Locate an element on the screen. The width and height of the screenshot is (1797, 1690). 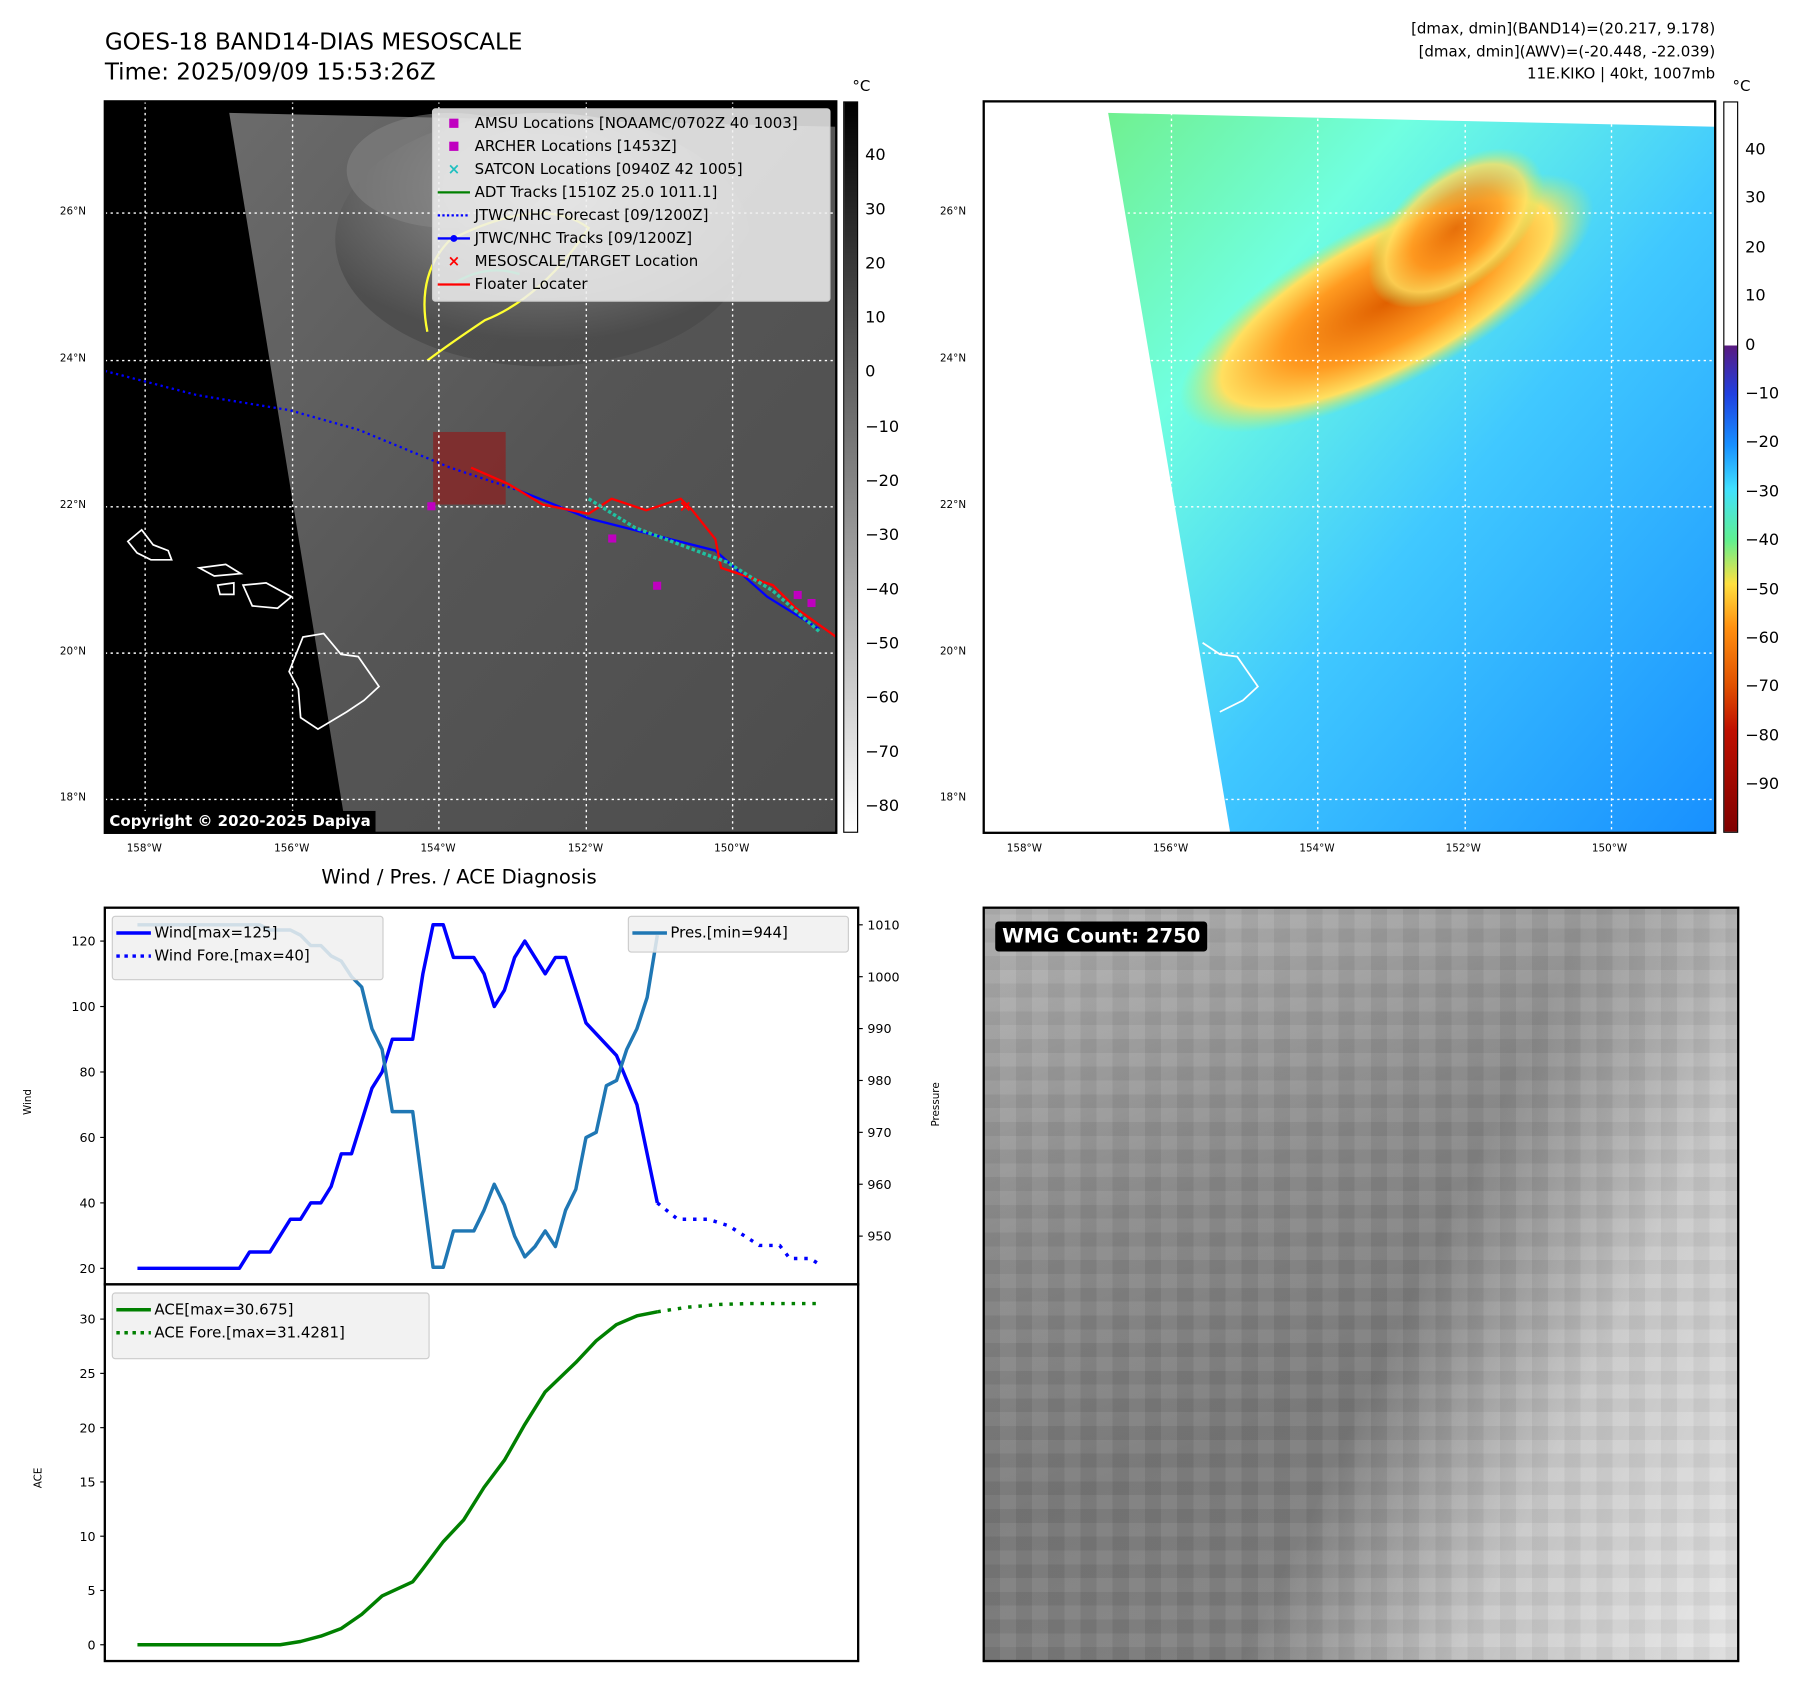
colorbar-right-tick: 0 is located at coordinates (1750, 345).